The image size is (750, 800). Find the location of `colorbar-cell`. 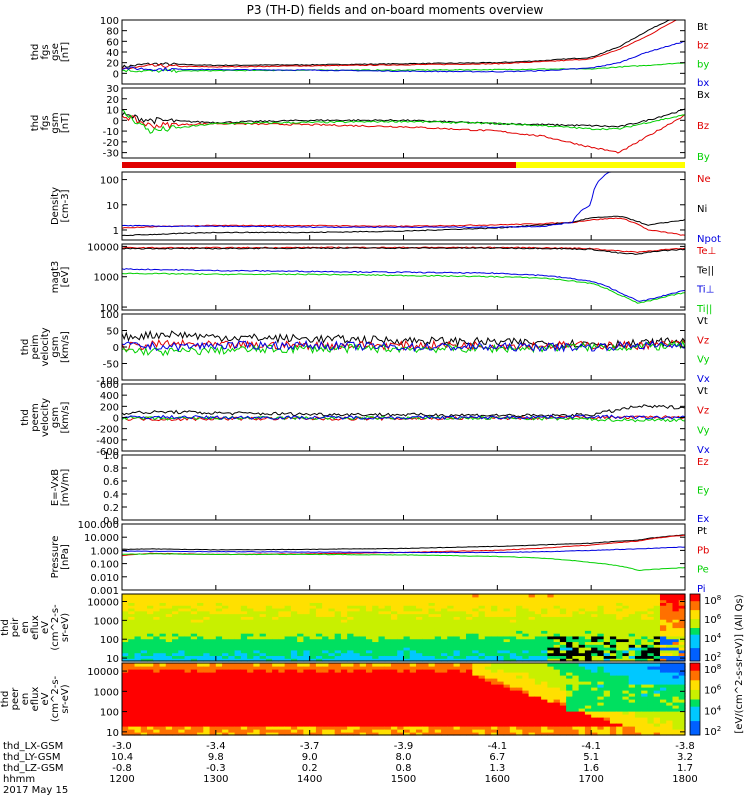

colorbar-cell is located at coordinates (695, 686).